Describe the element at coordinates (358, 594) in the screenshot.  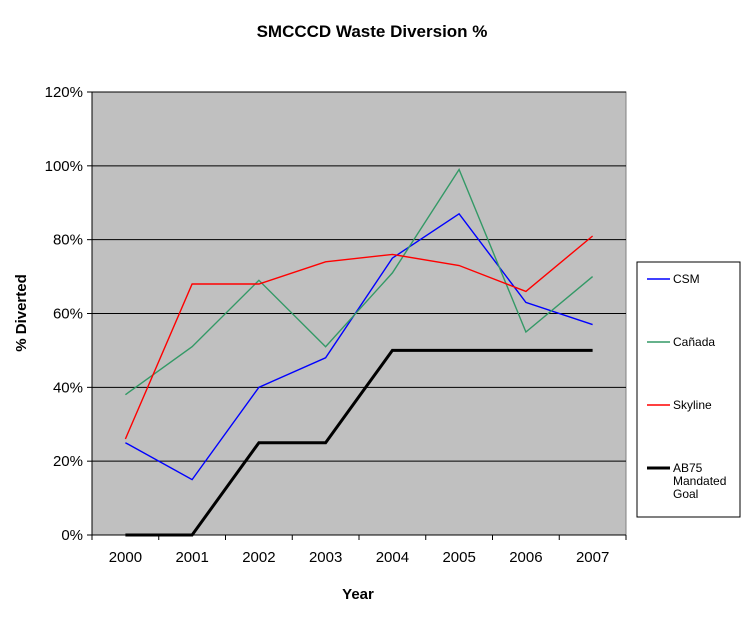
I see `x-axis-title: Year` at that location.